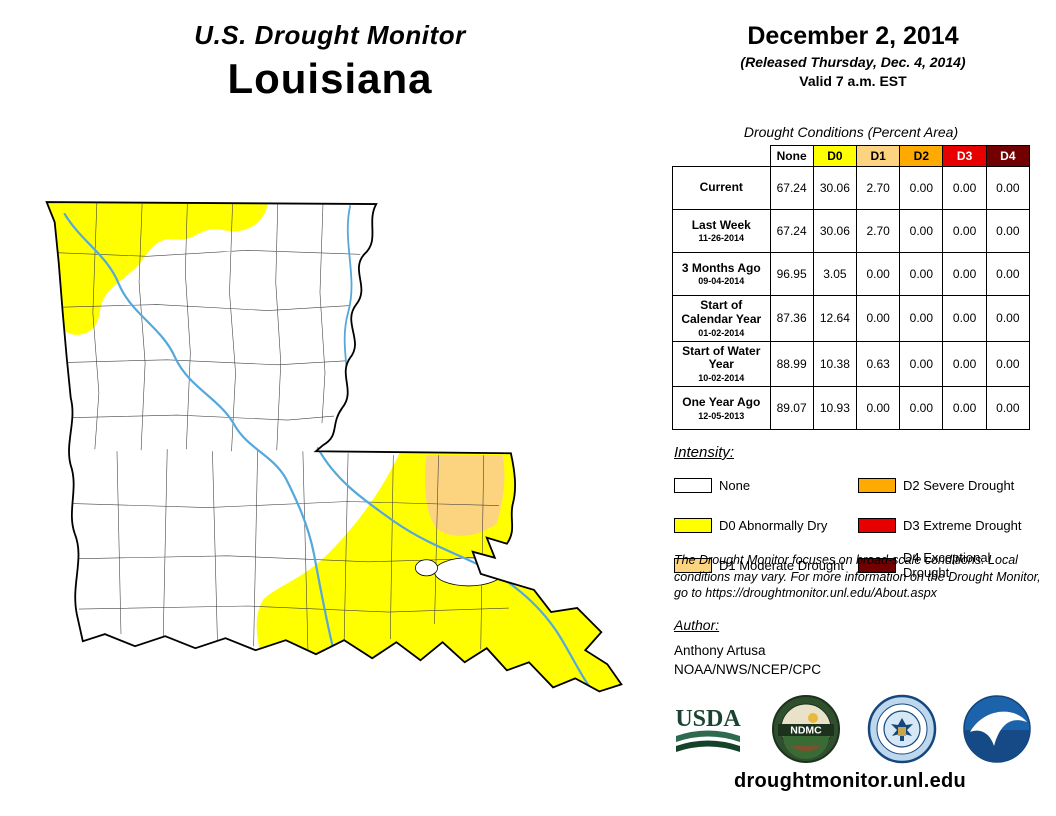 The height and width of the screenshot is (816, 1056). Describe the element at coordinates (721, 312) in the screenshot. I see `row-label: Start of Calendar Year` at that location.